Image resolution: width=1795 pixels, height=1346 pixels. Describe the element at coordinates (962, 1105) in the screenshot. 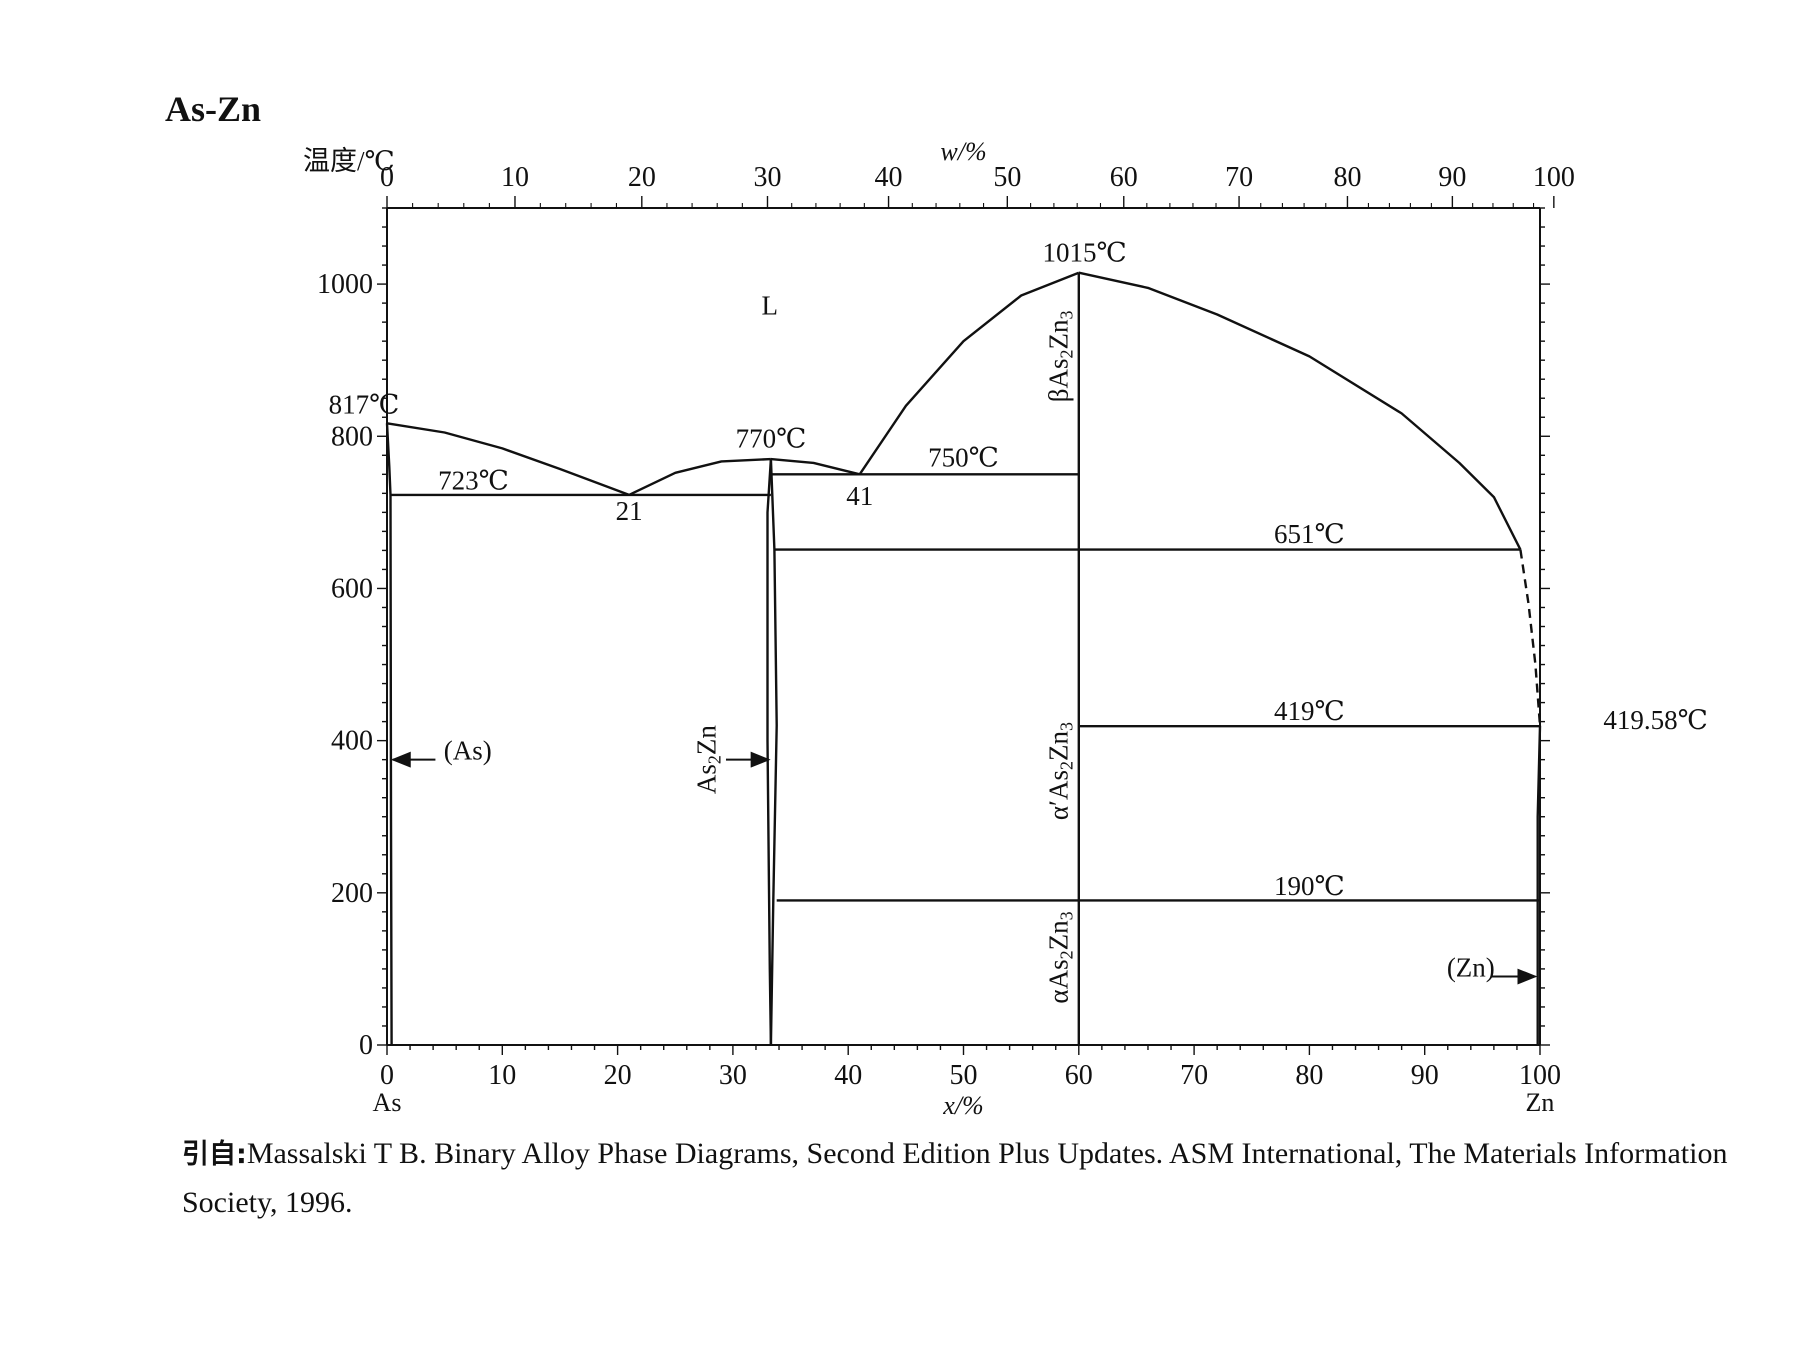

I see `x-axis-label: x/%` at that location.